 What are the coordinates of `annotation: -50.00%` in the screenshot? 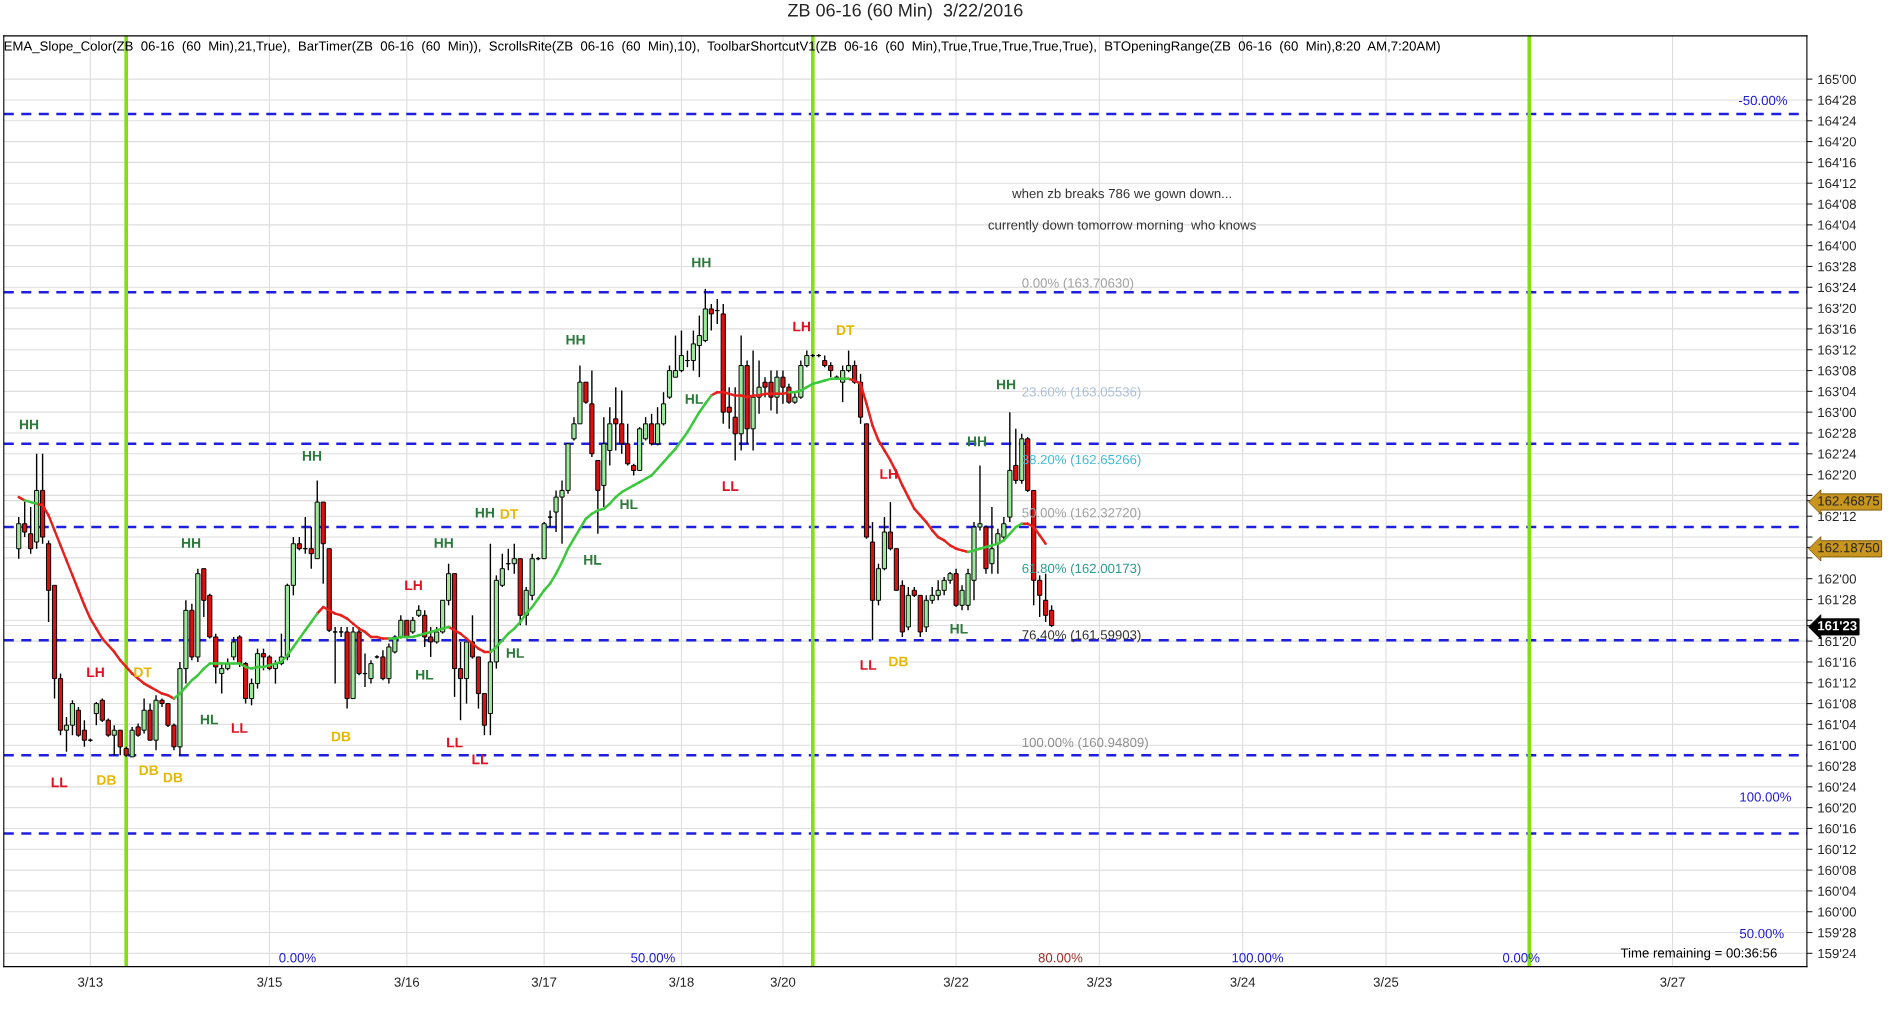 It's located at (1763, 100).